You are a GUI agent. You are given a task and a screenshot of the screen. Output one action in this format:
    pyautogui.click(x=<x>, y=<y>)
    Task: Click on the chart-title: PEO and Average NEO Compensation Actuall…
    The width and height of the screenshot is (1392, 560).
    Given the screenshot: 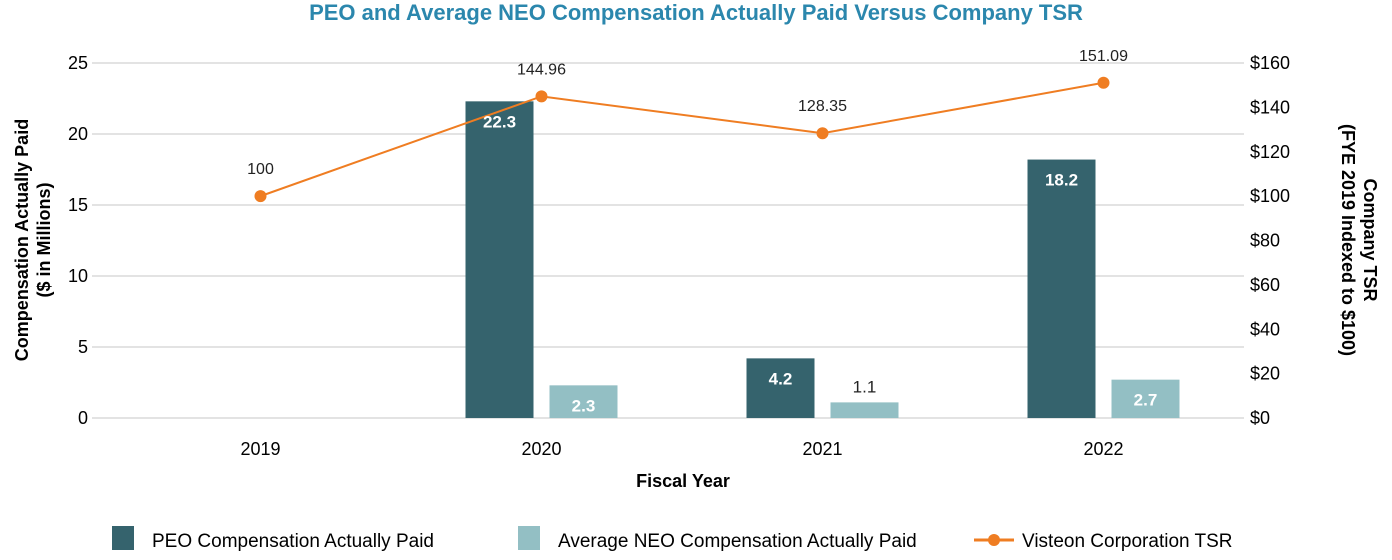 What is the action you would take?
    pyautogui.click(x=696, y=12)
    